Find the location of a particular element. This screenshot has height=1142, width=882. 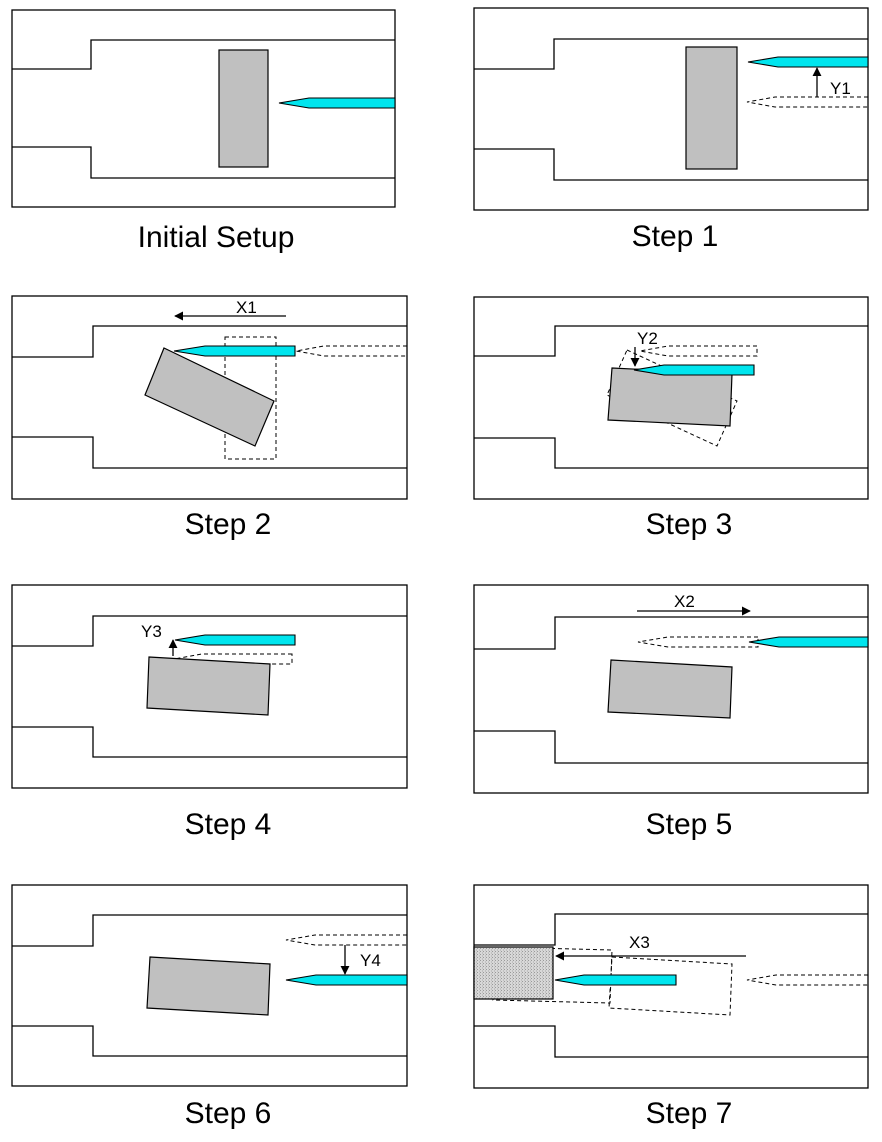

caption-step-4: Step 4 is located at coordinates (228, 824).